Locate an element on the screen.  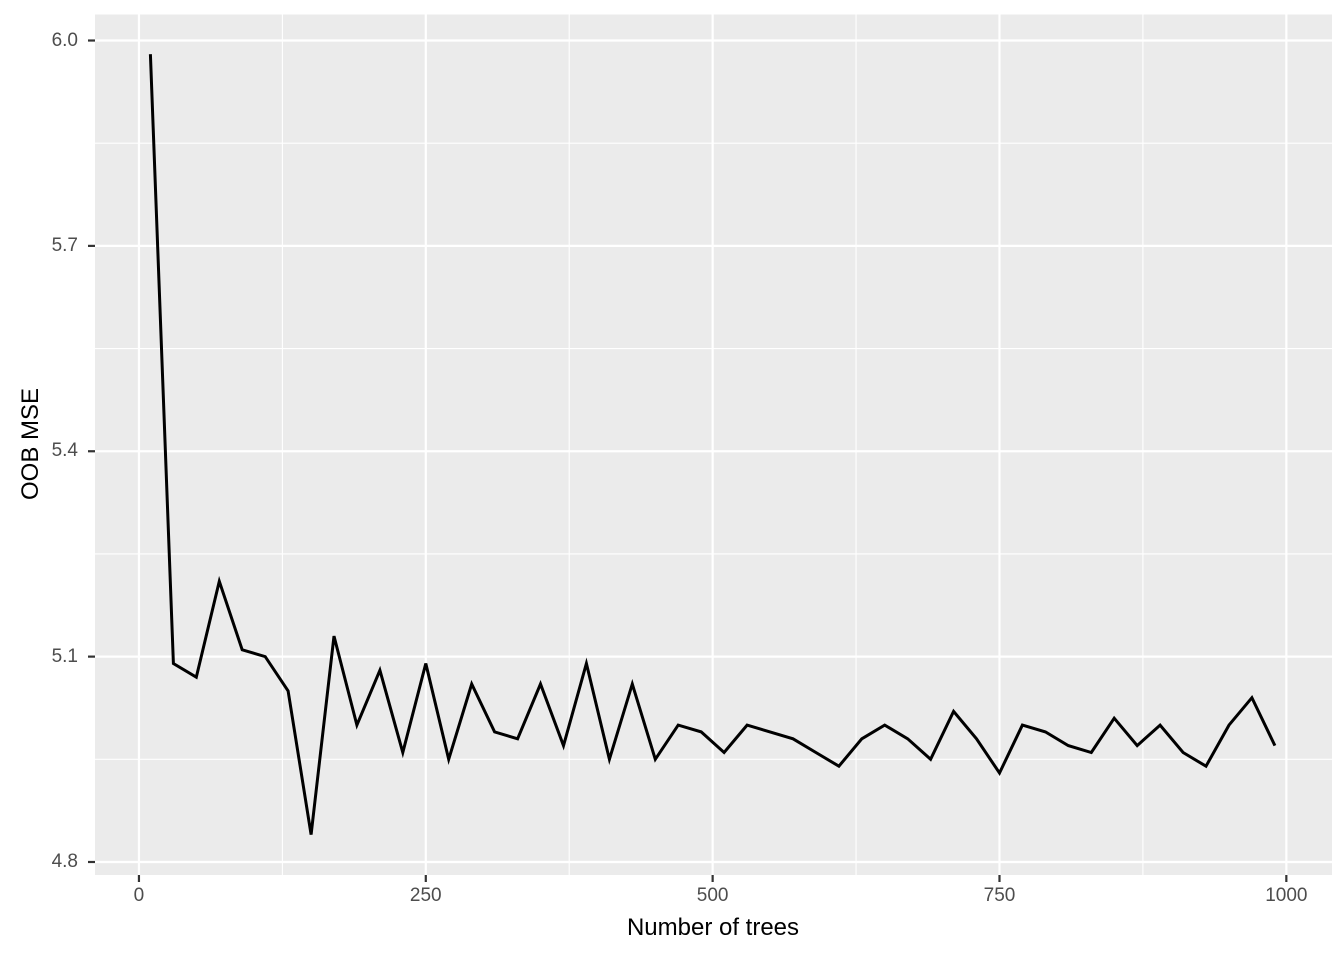
y-tick-label: 5.1 is located at coordinates (64, 656).